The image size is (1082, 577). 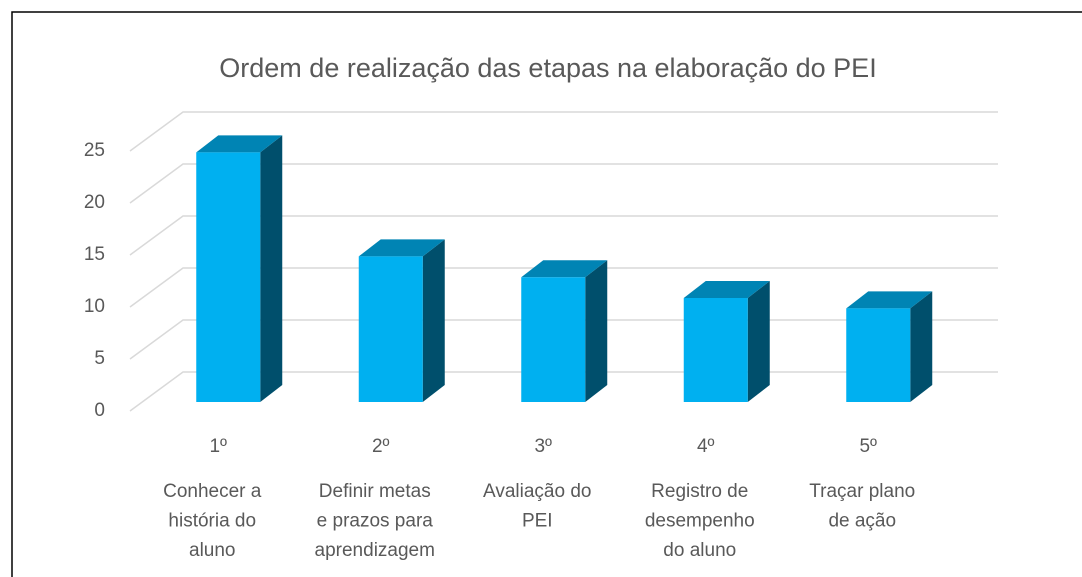 What do you see at coordinates (212, 521) in the screenshot?
I see `x-category-description: história do` at bounding box center [212, 521].